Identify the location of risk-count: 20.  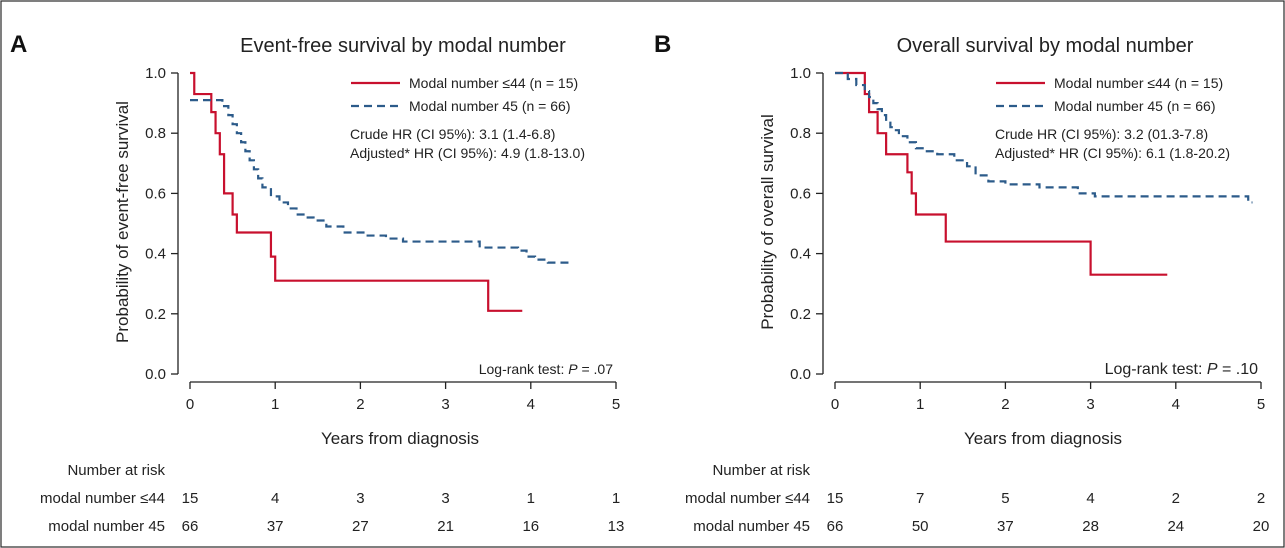
(1261, 526).